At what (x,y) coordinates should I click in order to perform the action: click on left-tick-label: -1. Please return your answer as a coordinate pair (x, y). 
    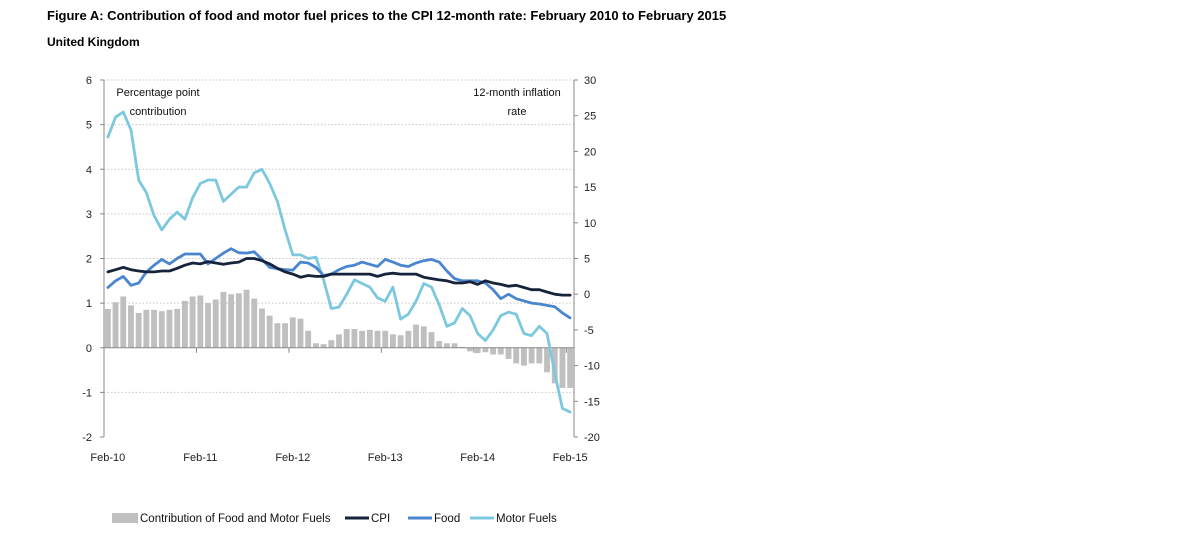
    Looking at the image, I should click on (87, 393).